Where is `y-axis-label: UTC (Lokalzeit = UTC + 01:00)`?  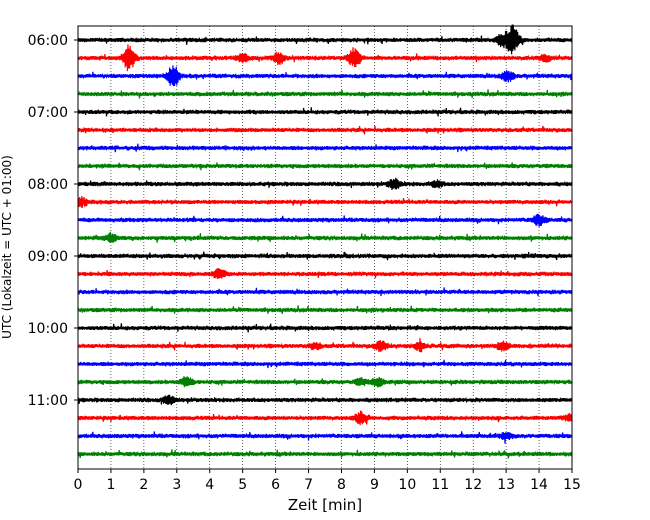 y-axis-label: UTC (Lokalzeit = UTC + 01:00) is located at coordinates (7, 247).